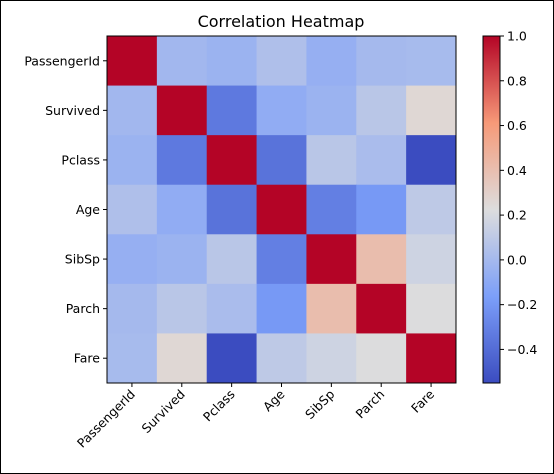  What do you see at coordinates (491, 209) in the screenshot?
I see `colorbar` at bounding box center [491, 209].